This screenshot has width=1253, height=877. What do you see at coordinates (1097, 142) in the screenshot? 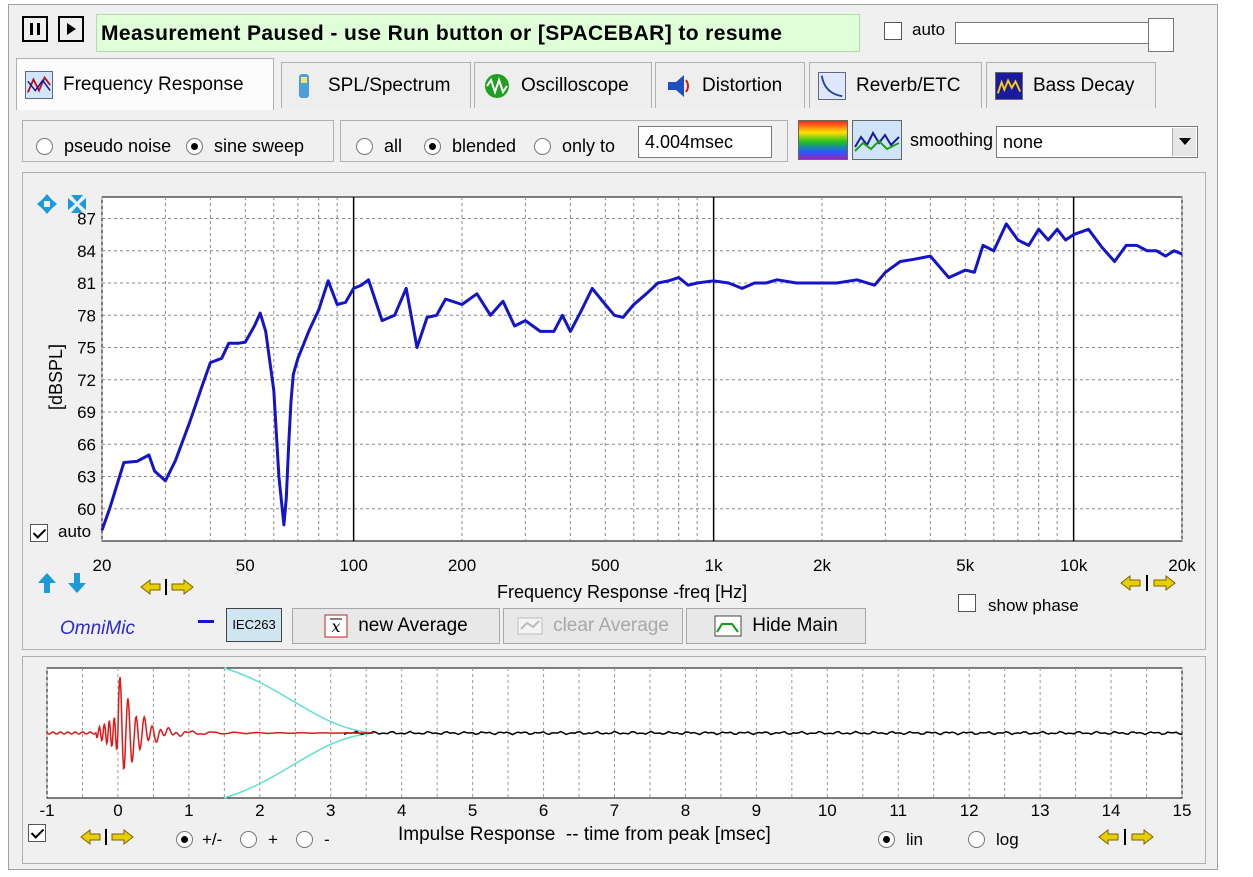
I see `smoothing-select: none` at bounding box center [1097, 142].